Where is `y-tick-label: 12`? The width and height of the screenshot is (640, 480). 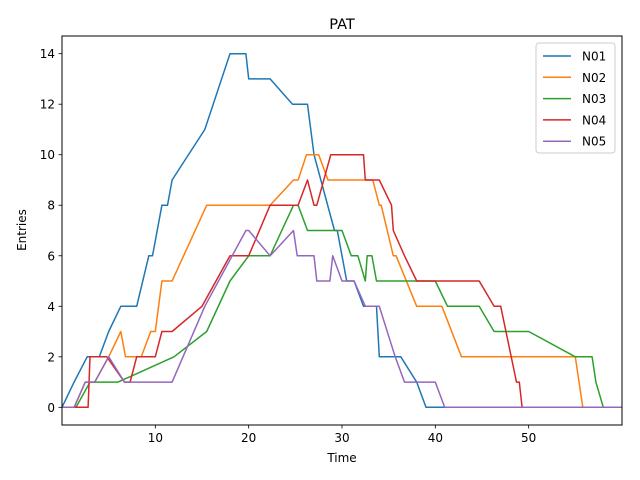
y-tick-label: 12 is located at coordinates (47, 105).